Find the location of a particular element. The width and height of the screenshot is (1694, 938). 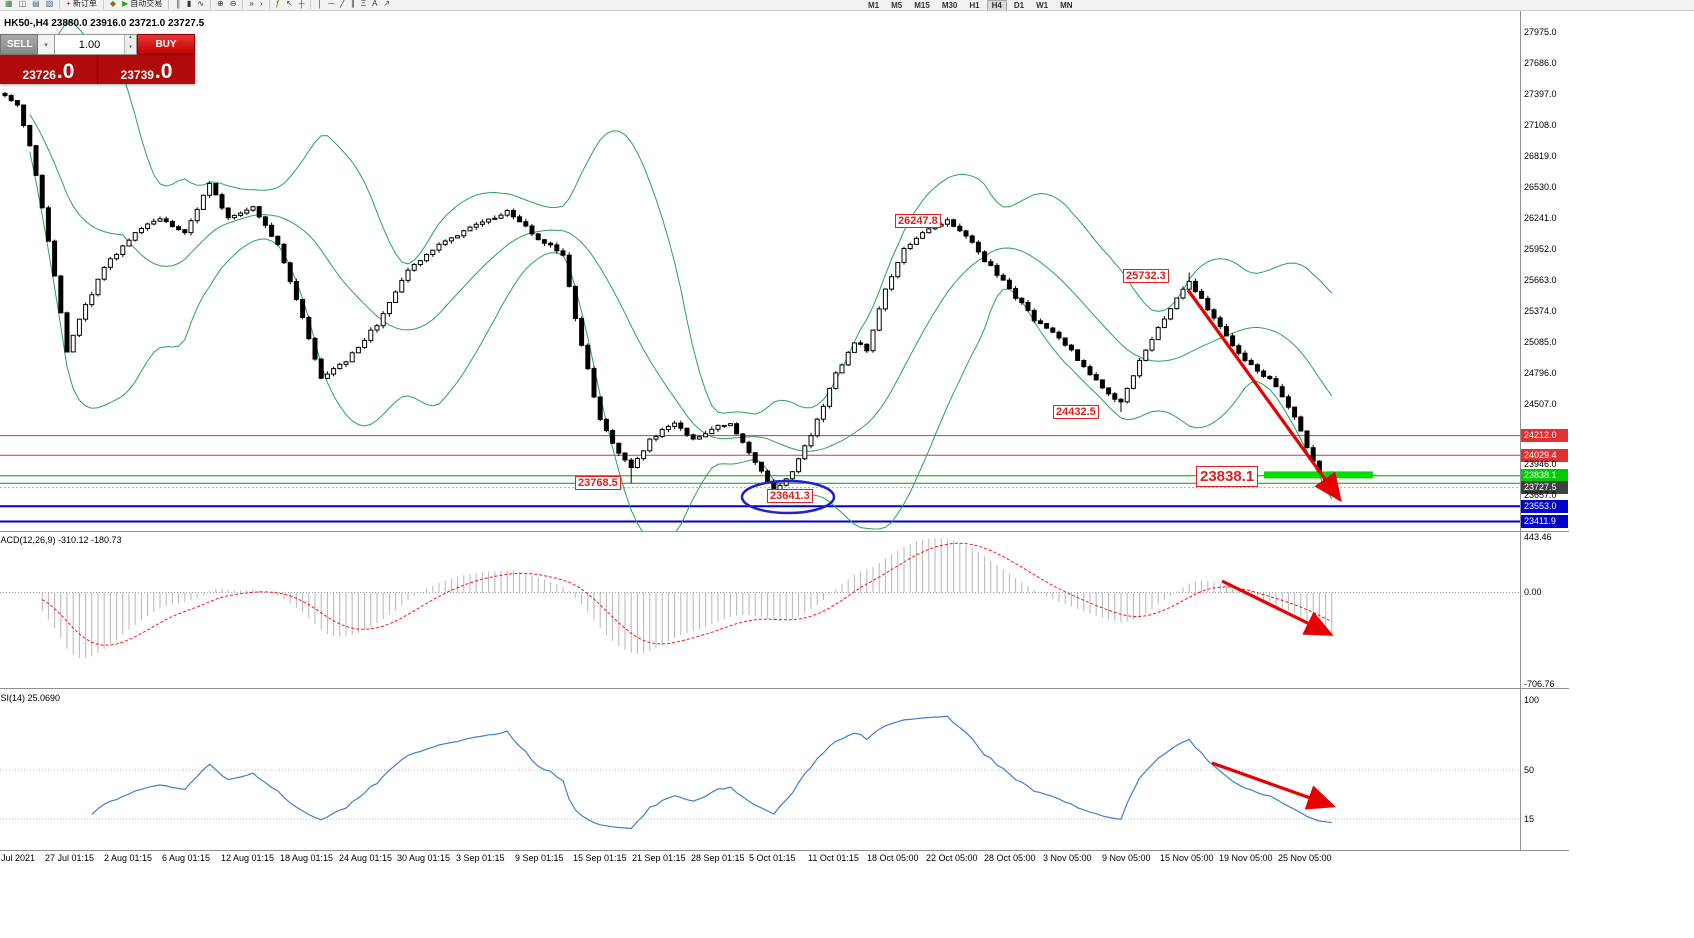

metaeditor-icon: ◆ is located at coordinates (113, 5).